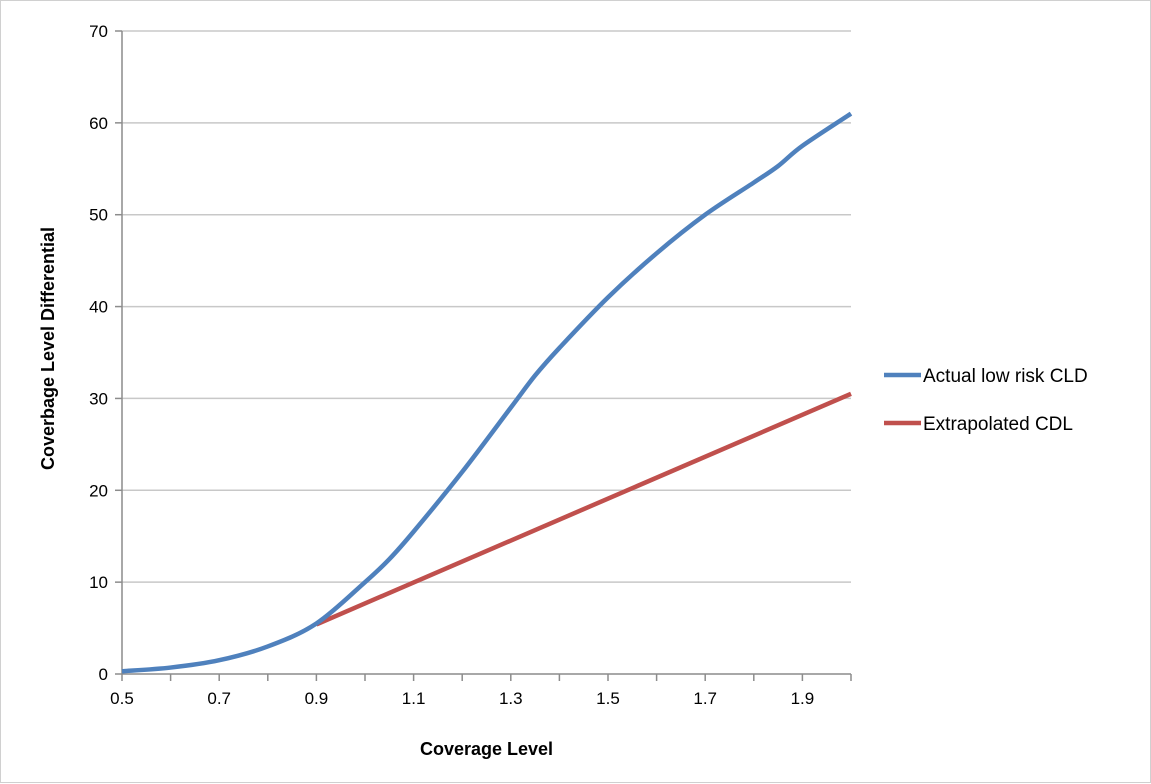 This screenshot has width=1151, height=784. What do you see at coordinates (98, 215) in the screenshot?
I see `y-tick-label: 50` at bounding box center [98, 215].